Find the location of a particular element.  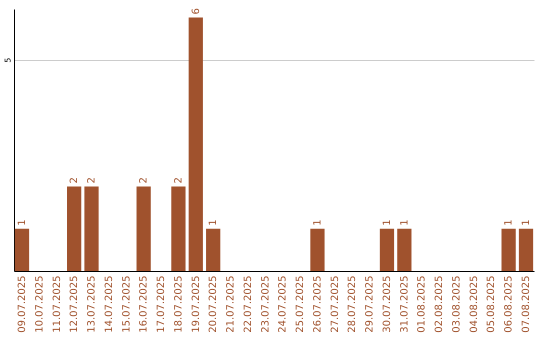

x-tick-label: 27.07.2025 is located at coordinates (335, 304).